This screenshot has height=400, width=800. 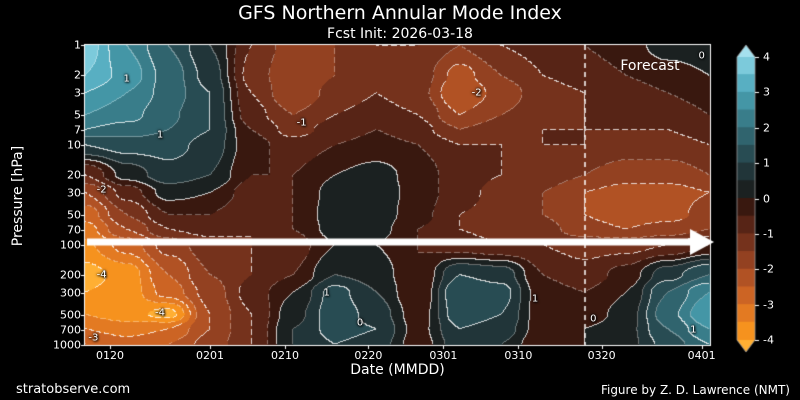 I want to click on watermark-stratobserve: stratobserve.com, so click(x=73, y=389).